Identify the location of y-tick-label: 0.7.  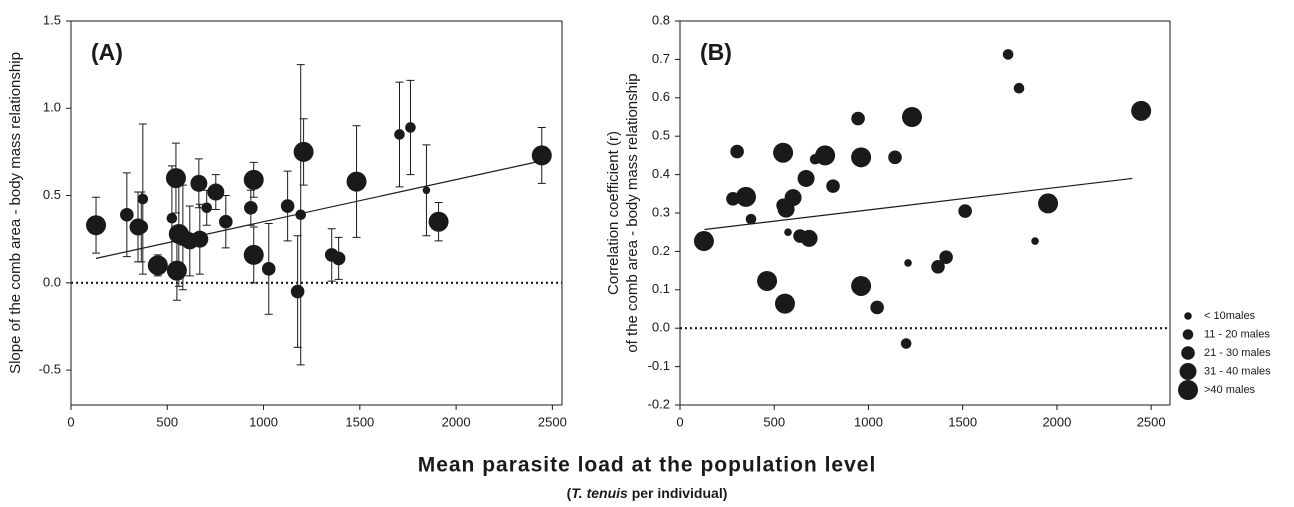
(661, 58).